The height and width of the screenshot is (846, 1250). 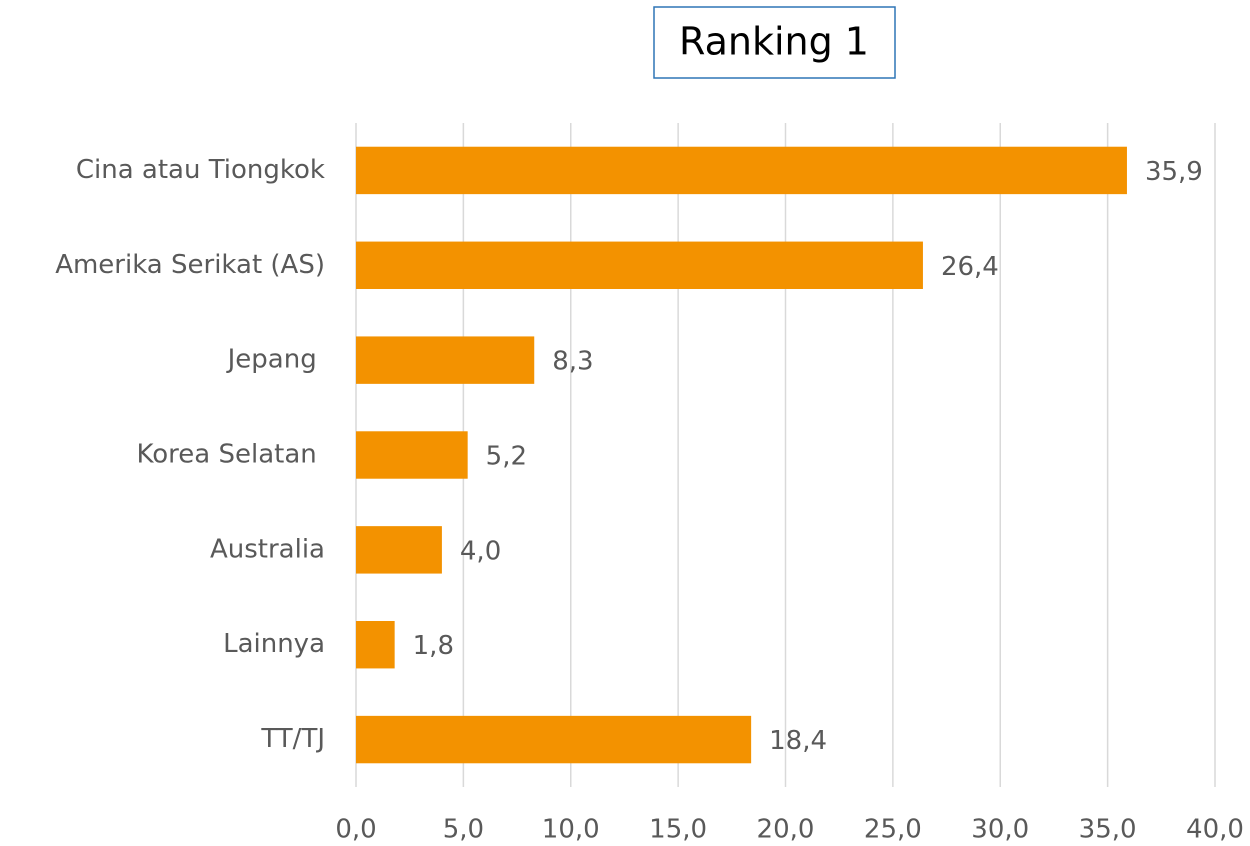 I want to click on title-box, so click(x=774, y=42).